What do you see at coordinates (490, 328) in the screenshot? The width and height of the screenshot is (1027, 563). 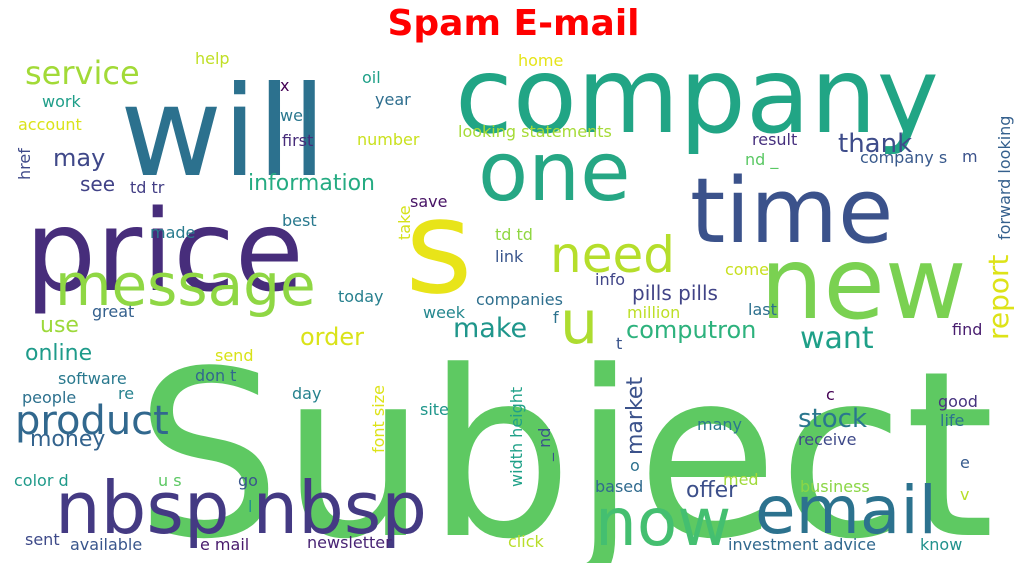 I see `word-make: make` at bounding box center [490, 328].